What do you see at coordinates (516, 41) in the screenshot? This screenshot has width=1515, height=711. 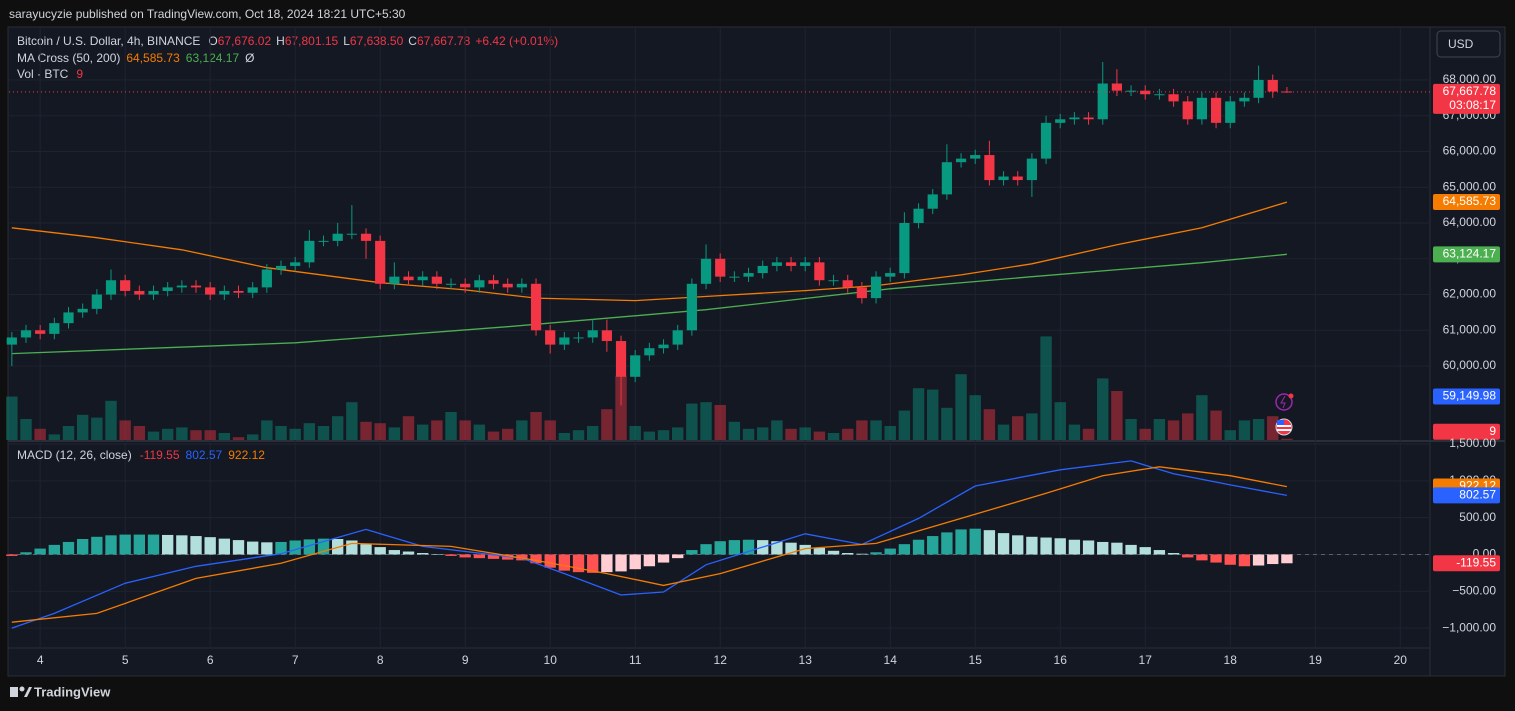 I see `legend-text: +6.42 (+0.01%)` at bounding box center [516, 41].